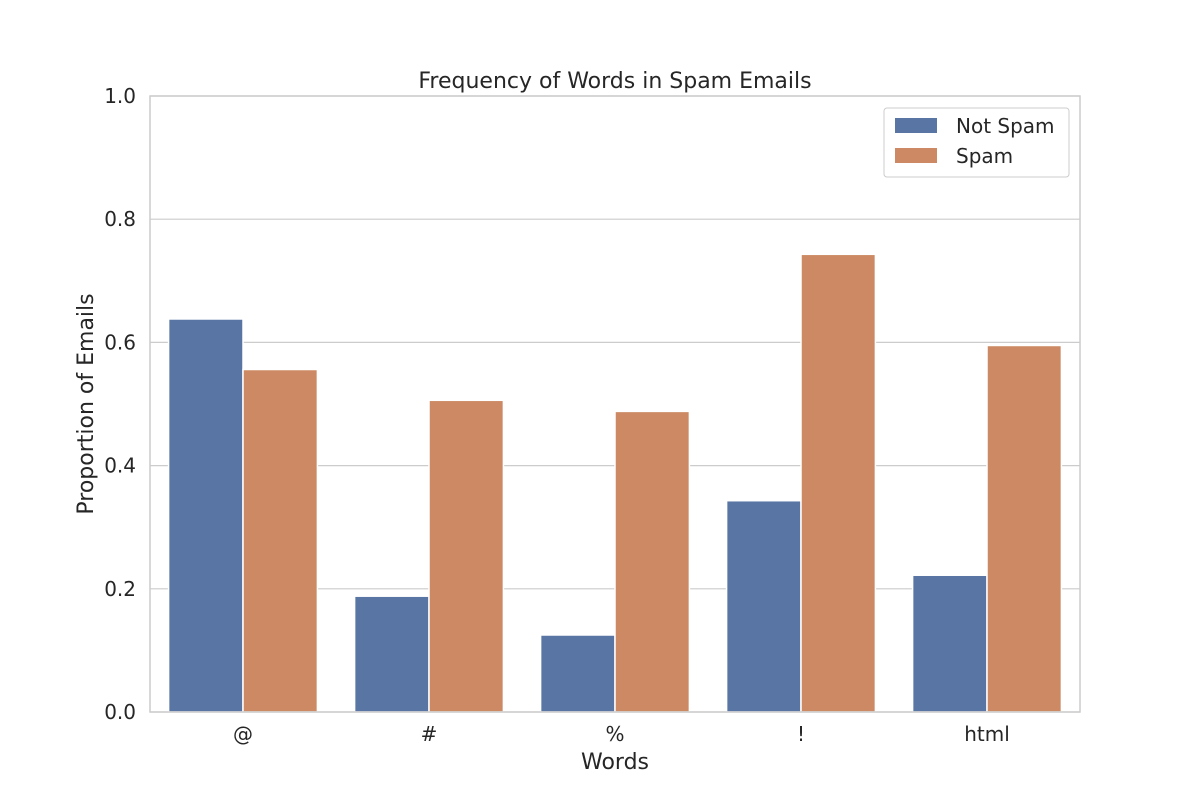 This screenshot has height=804, width=1200. I want to click on y-tick-label: 1.0, so click(120, 96).